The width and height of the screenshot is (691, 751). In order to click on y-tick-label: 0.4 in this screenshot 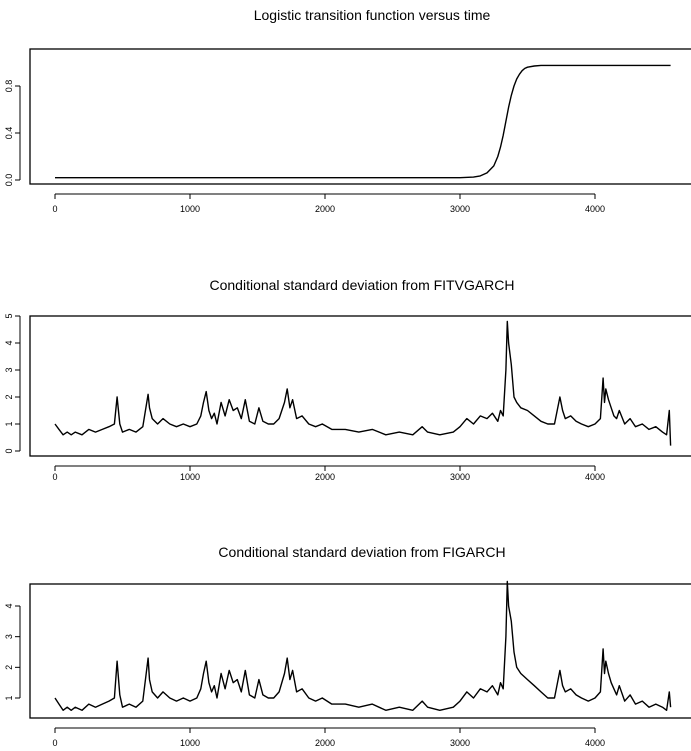, I will do `click(9, 133)`.